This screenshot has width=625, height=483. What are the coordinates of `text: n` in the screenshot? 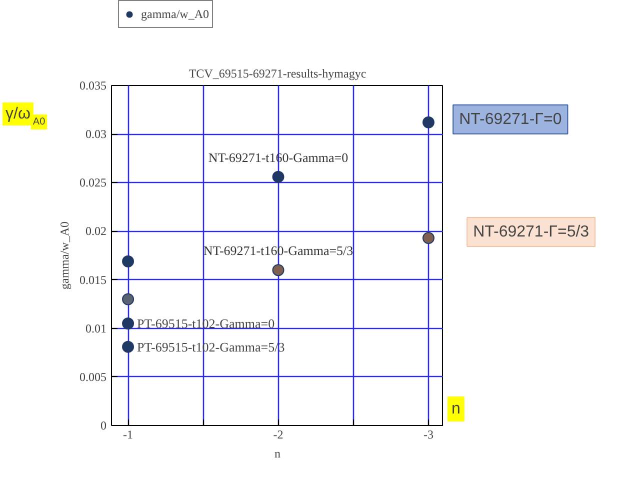 It's located at (456, 409).